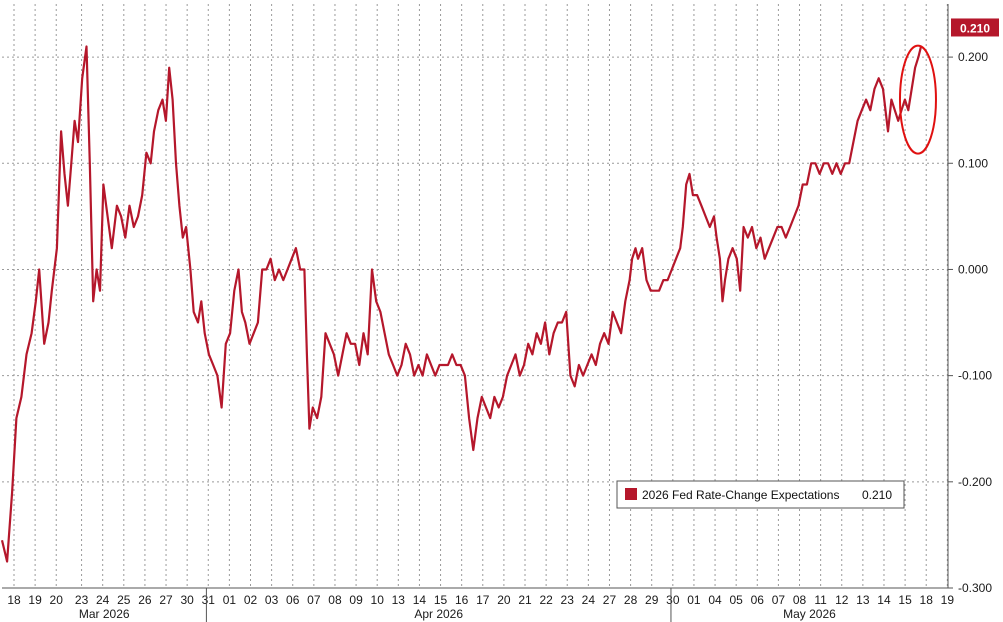  I want to click on y-tick-label: 0.100, so click(973, 163).